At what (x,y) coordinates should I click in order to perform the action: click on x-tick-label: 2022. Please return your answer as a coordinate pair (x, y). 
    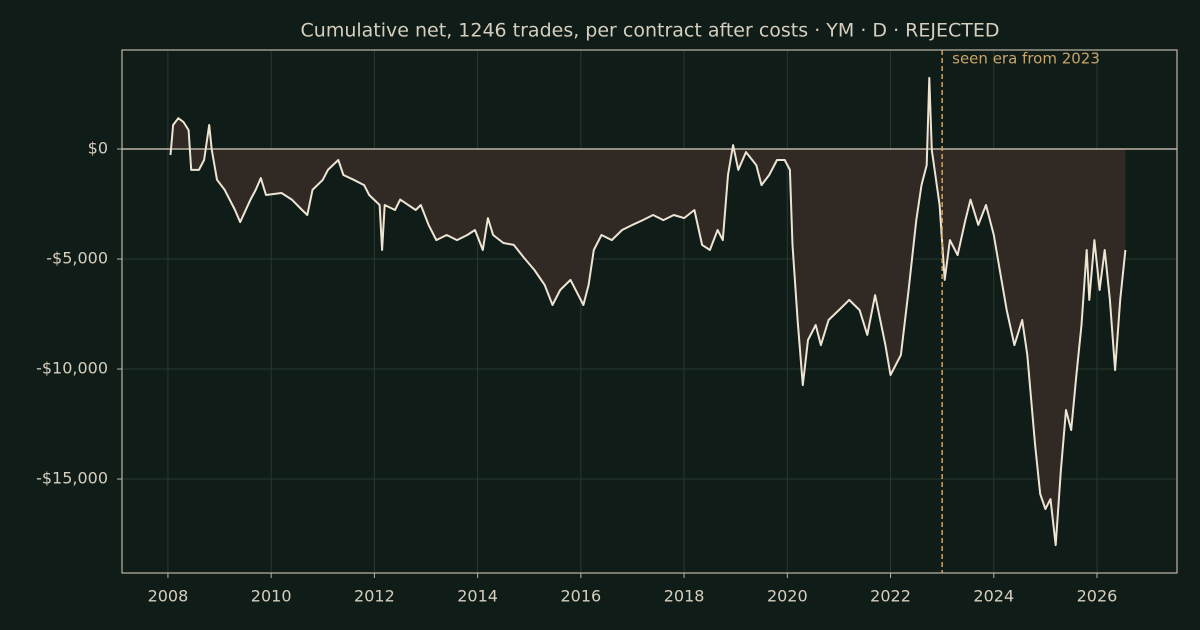
    Looking at the image, I should click on (890, 596).